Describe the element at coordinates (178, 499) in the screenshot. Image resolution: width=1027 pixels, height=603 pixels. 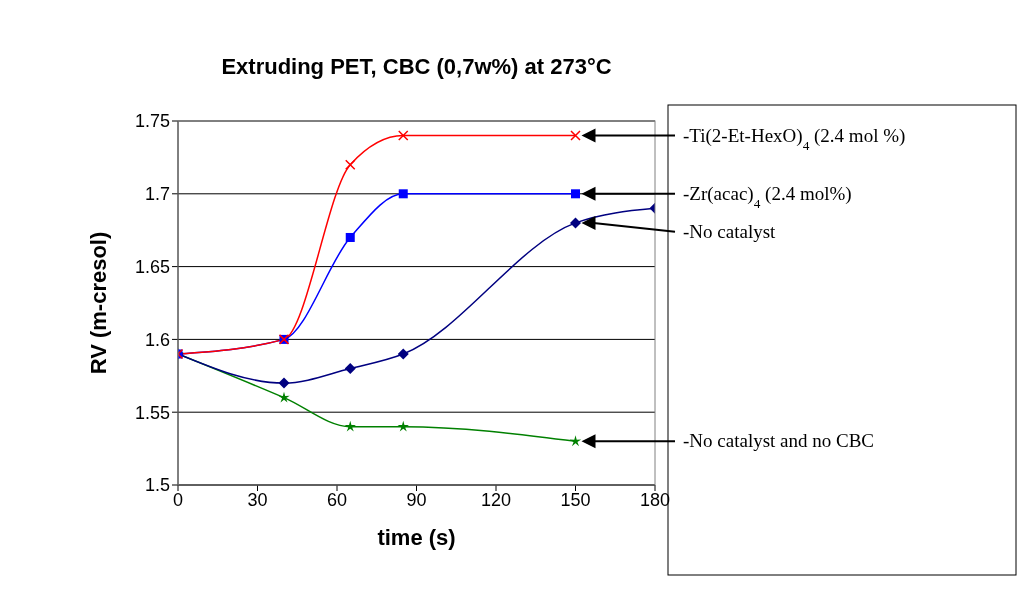
I see `x-tick-label: 0` at that location.